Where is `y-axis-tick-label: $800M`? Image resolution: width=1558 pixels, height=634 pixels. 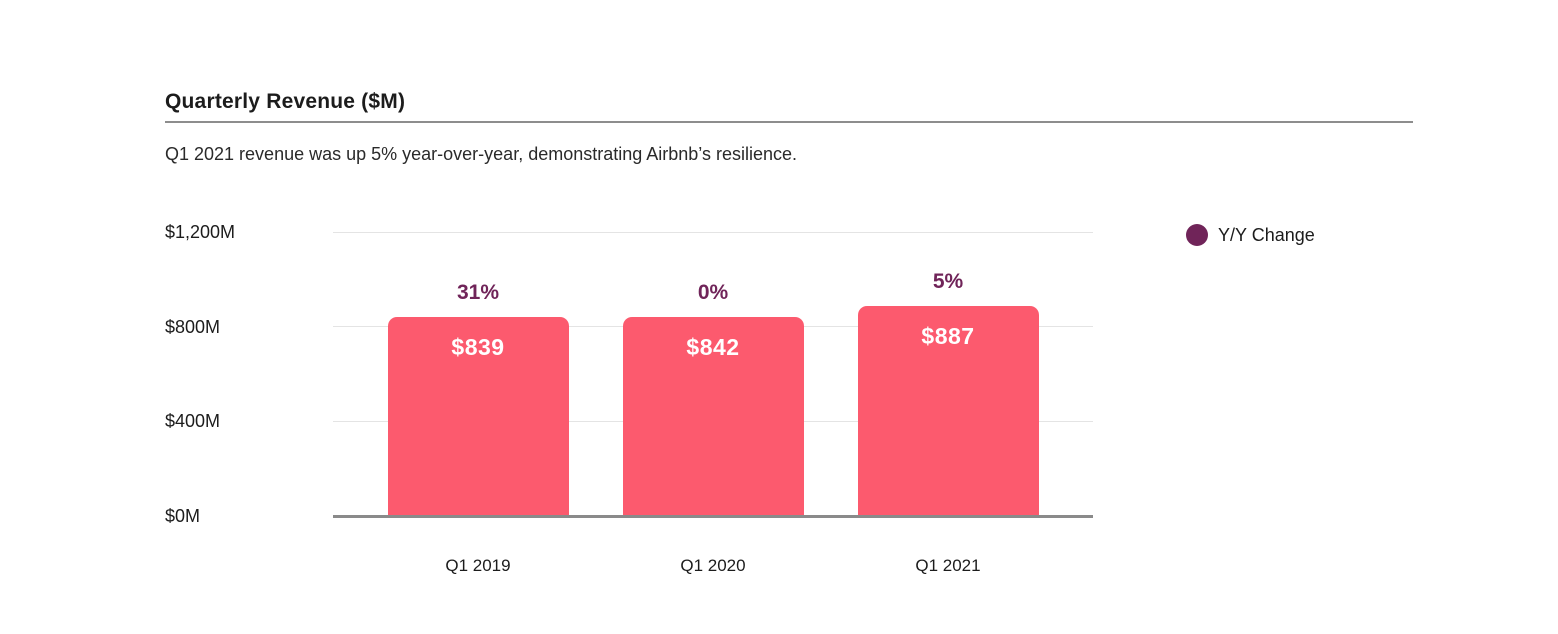
y-axis-tick-label: $800M is located at coordinates (193, 326).